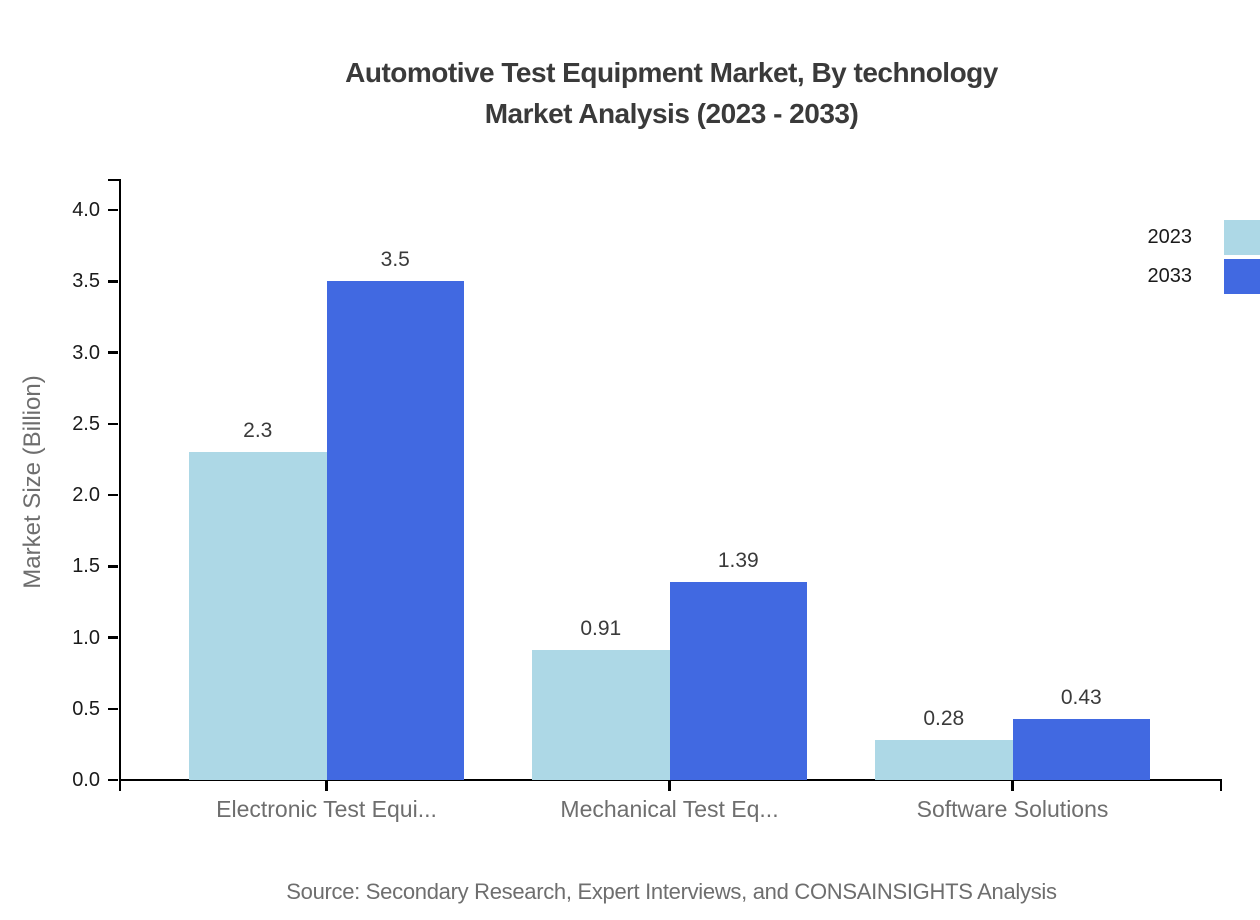 The image size is (1260, 920). Describe the element at coordinates (944, 719) in the screenshot. I see `bar-value-label-2023-category-2: 0.28` at that location.